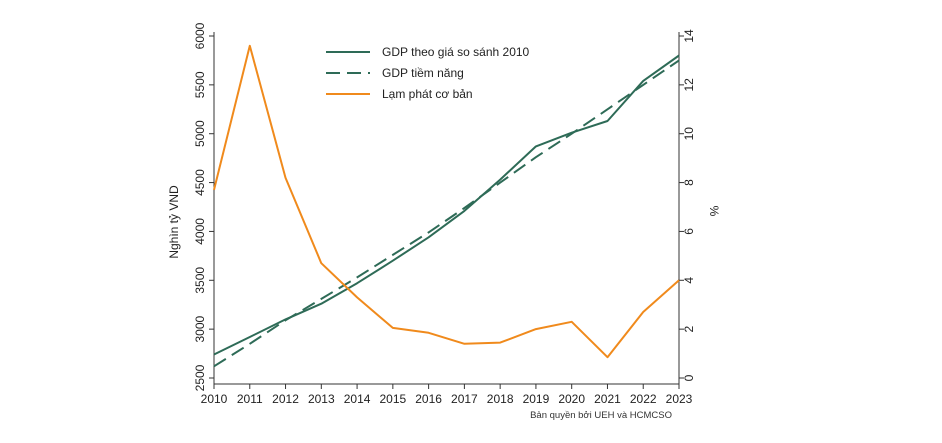 The width and height of the screenshot is (942, 443). What do you see at coordinates (200, 231) in the screenshot?
I see `left-y-tick-label: 4000` at bounding box center [200, 231].